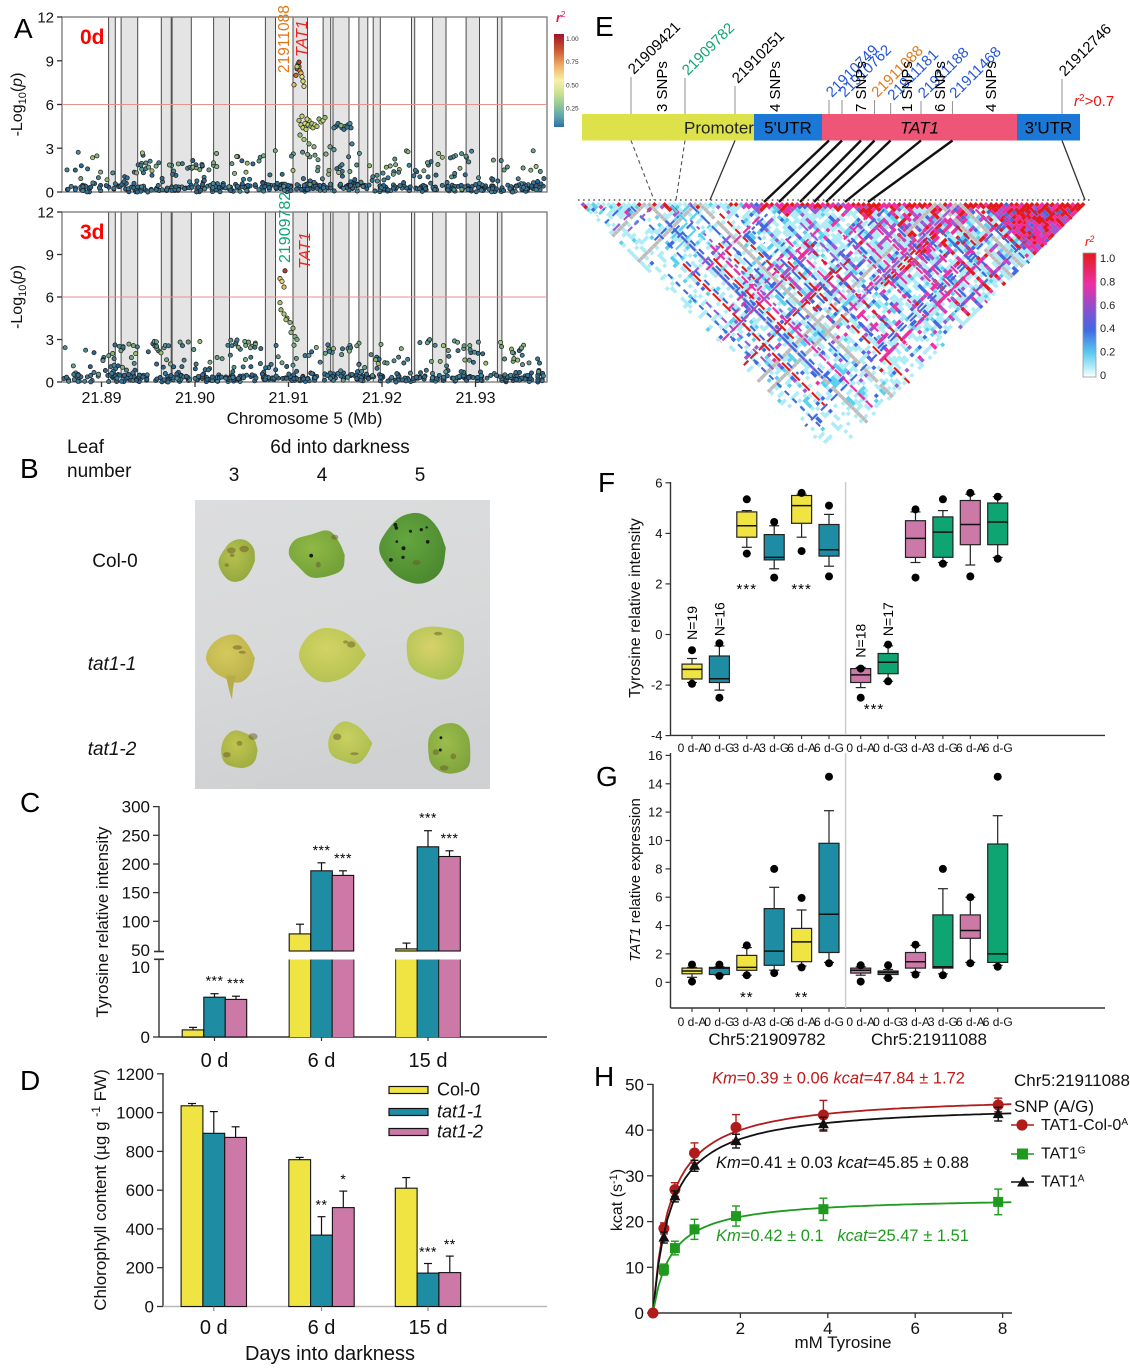 Image resolution: width=1130 pixels, height=1369 pixels. I want to click on svg-text: 800, so click(140, 1151).